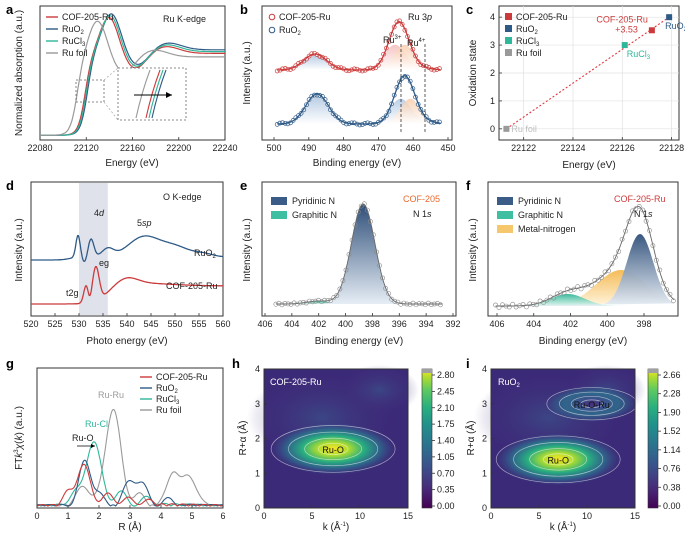 The height and width of the screenshot is (535, 685). Describe the element at coordinates (584, 256) in the screenshot. I see `curve-group` at that location.